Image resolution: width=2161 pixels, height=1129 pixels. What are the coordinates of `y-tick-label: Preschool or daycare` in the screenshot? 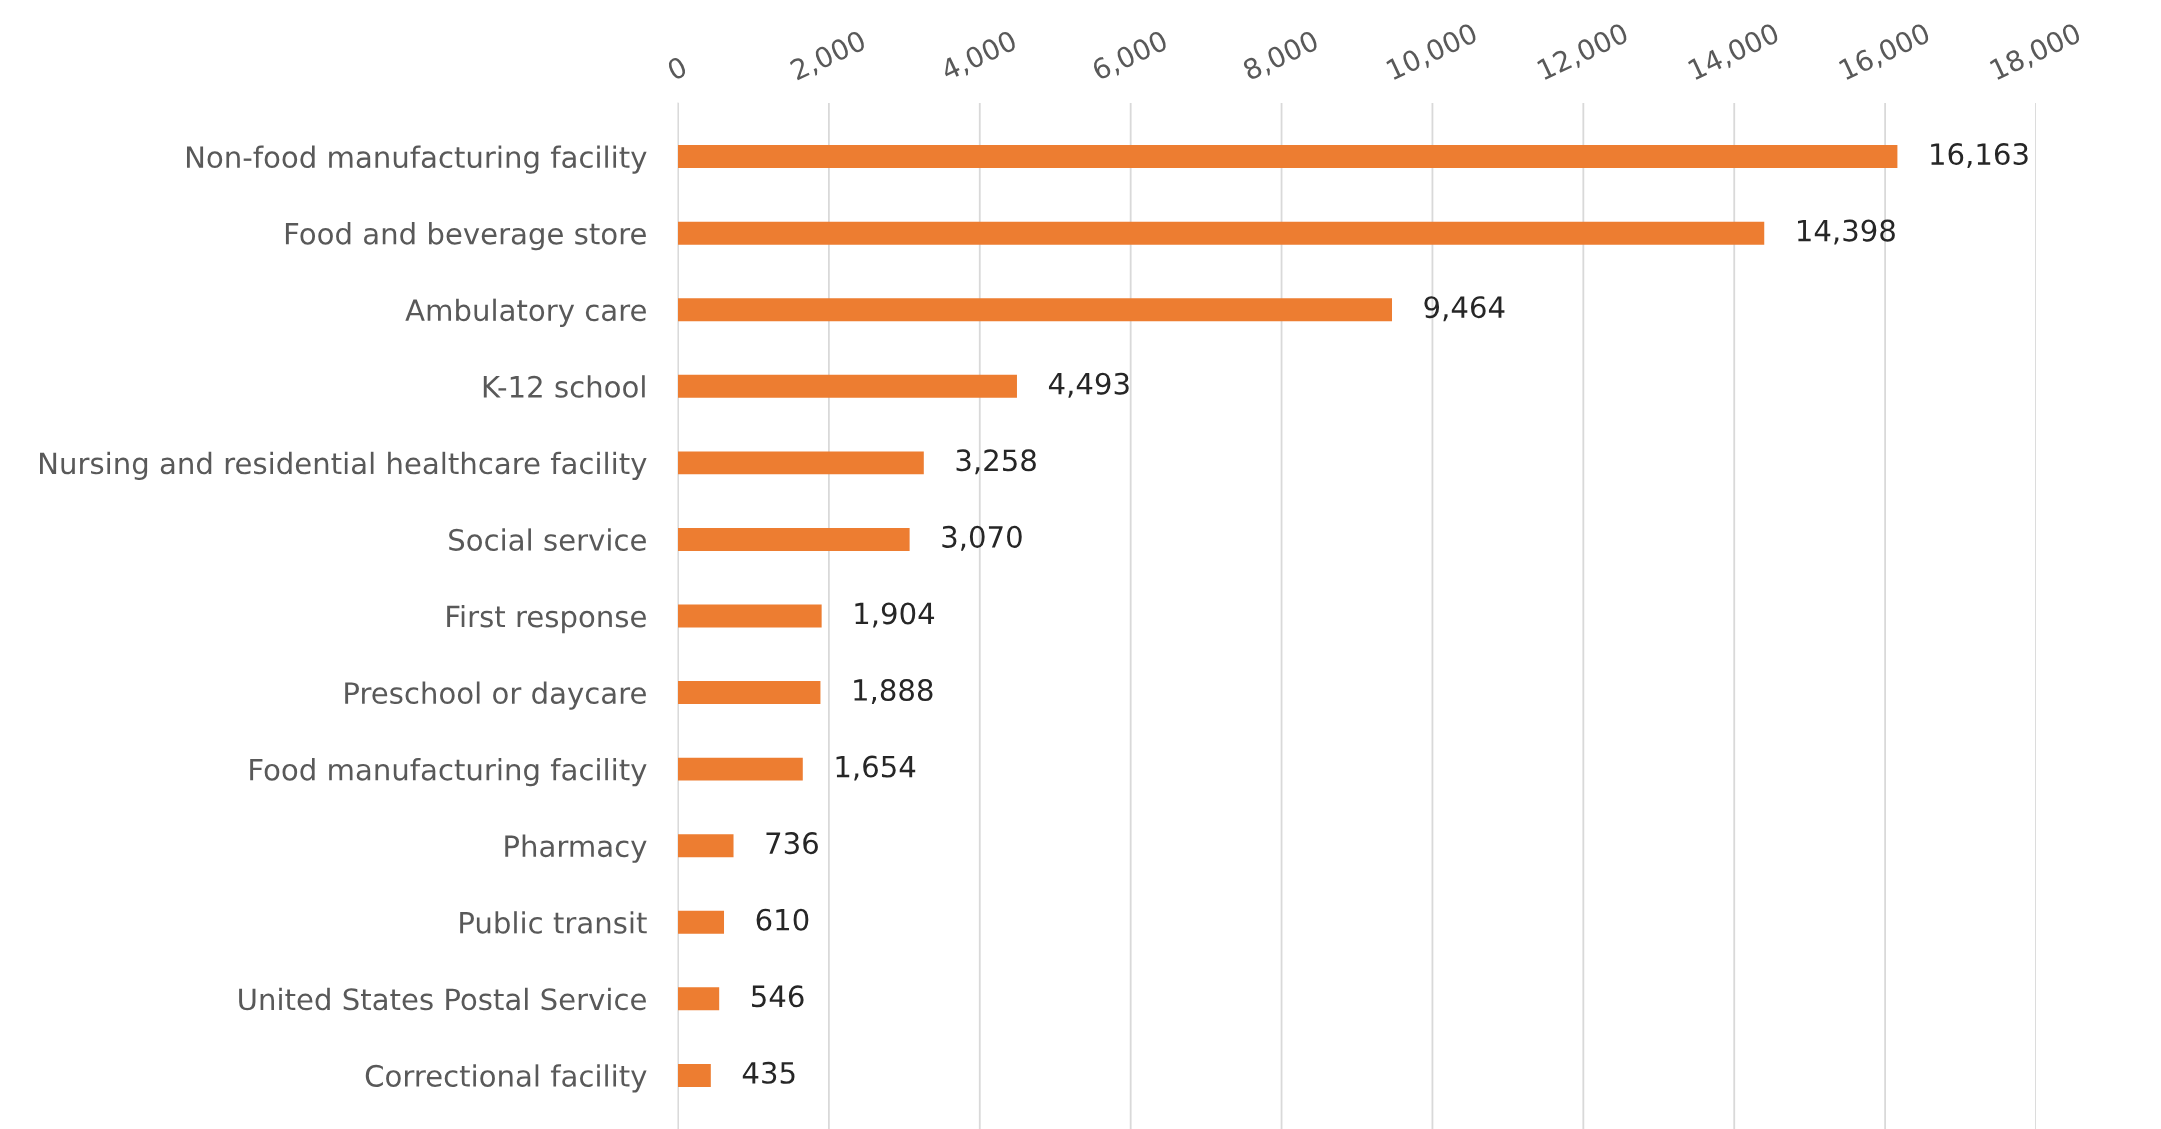 It's located at (495, 695).